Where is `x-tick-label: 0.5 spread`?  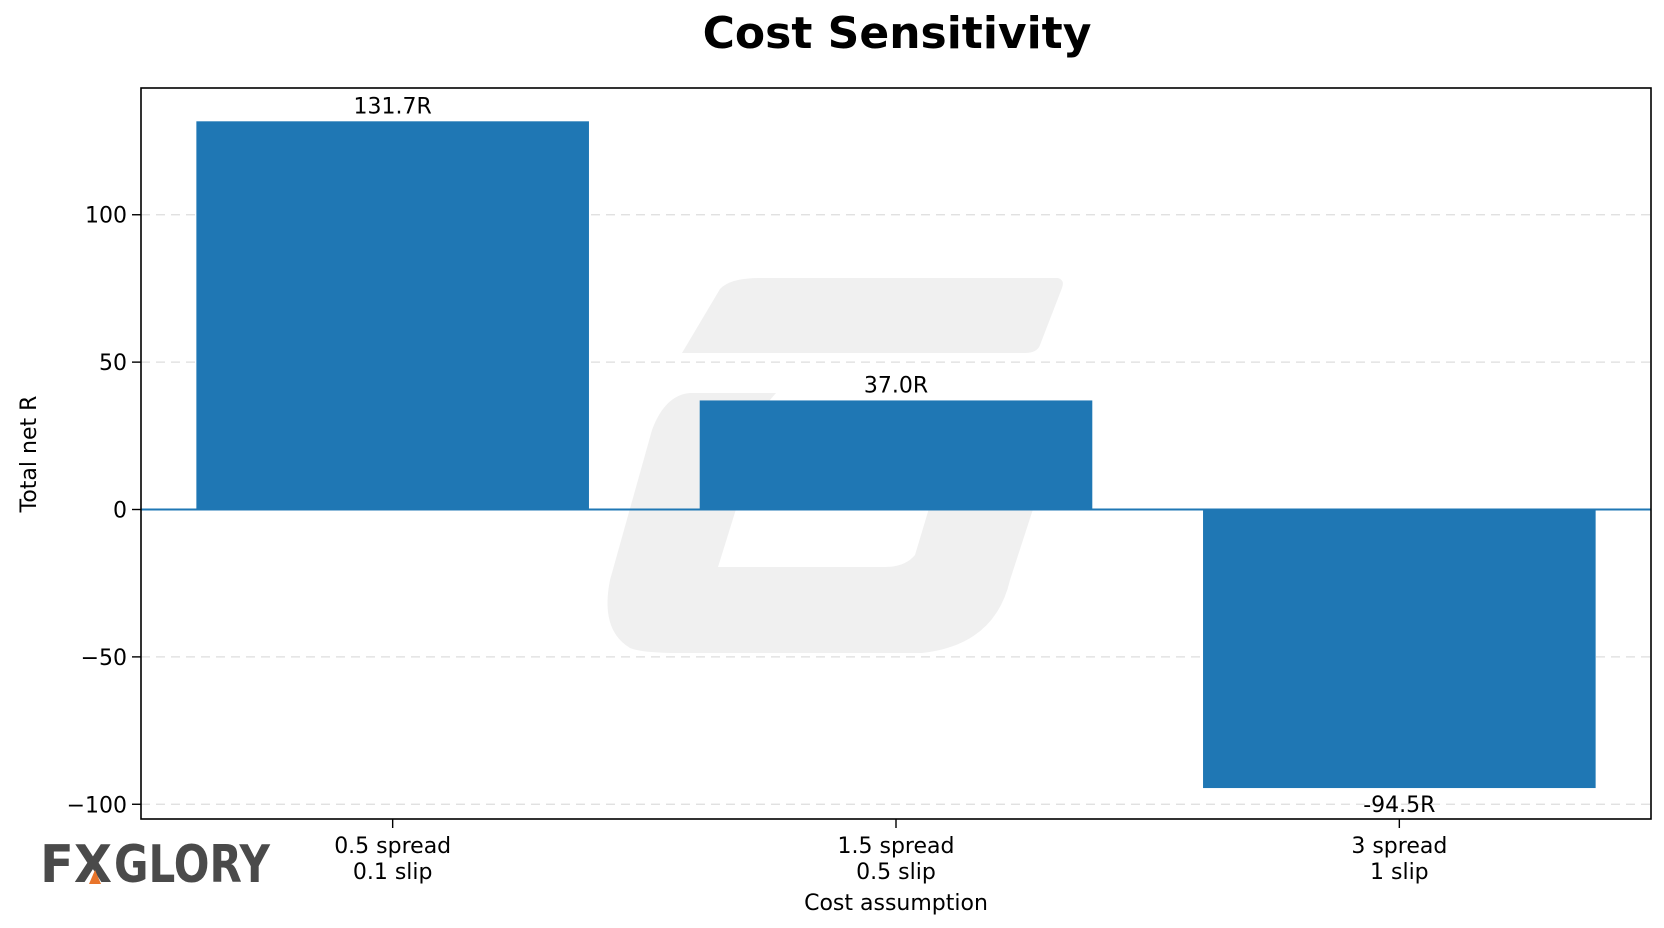 x-tick-label: 0.5 spread is located at coordinates (392, 846).